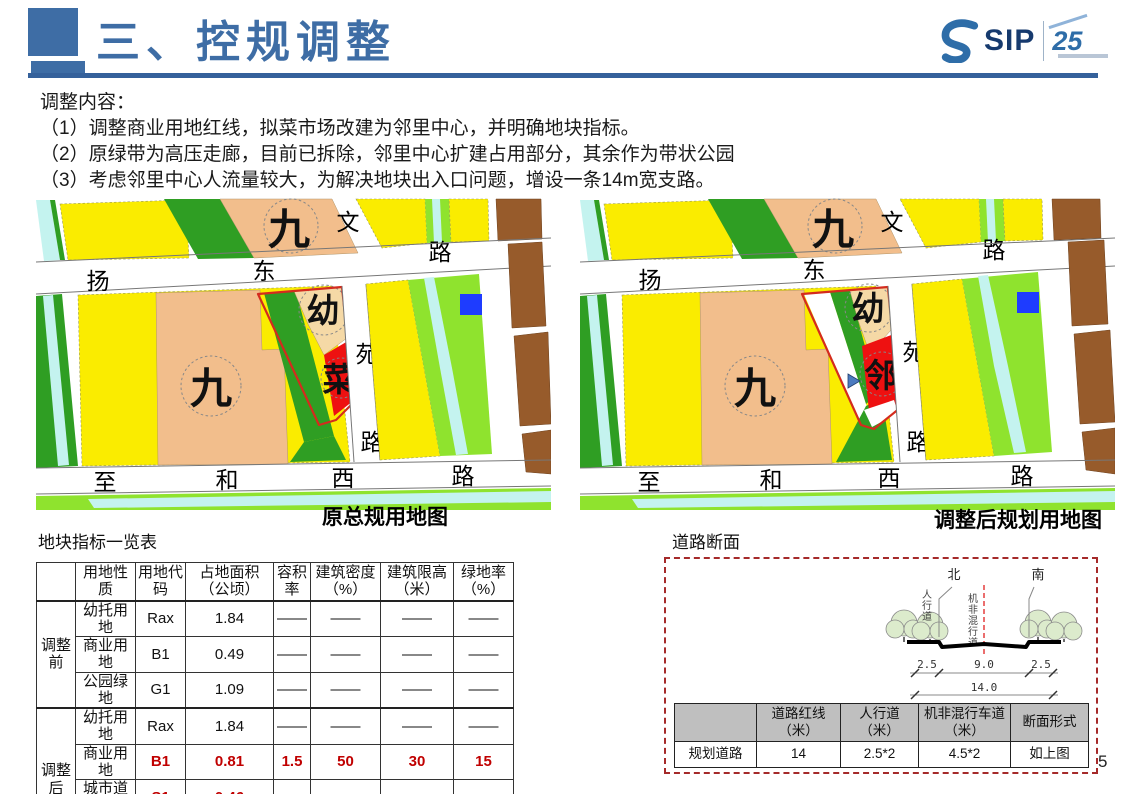 The width and height of the screenshot is (1123, 794). I want to click on caption-adjusted-map: 调整后规划用地图, so click(1018, 520).